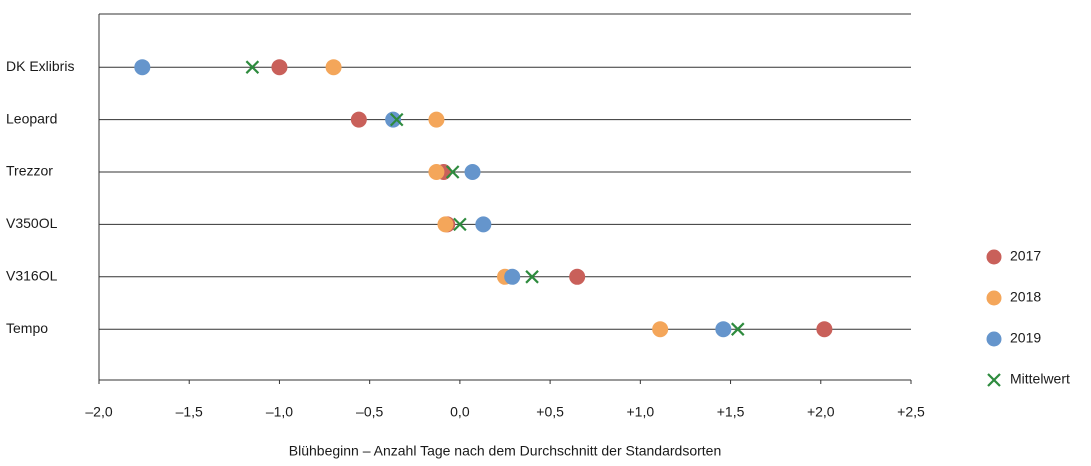  I want to click on x-tick-label: +1,5, so click(731, 412).